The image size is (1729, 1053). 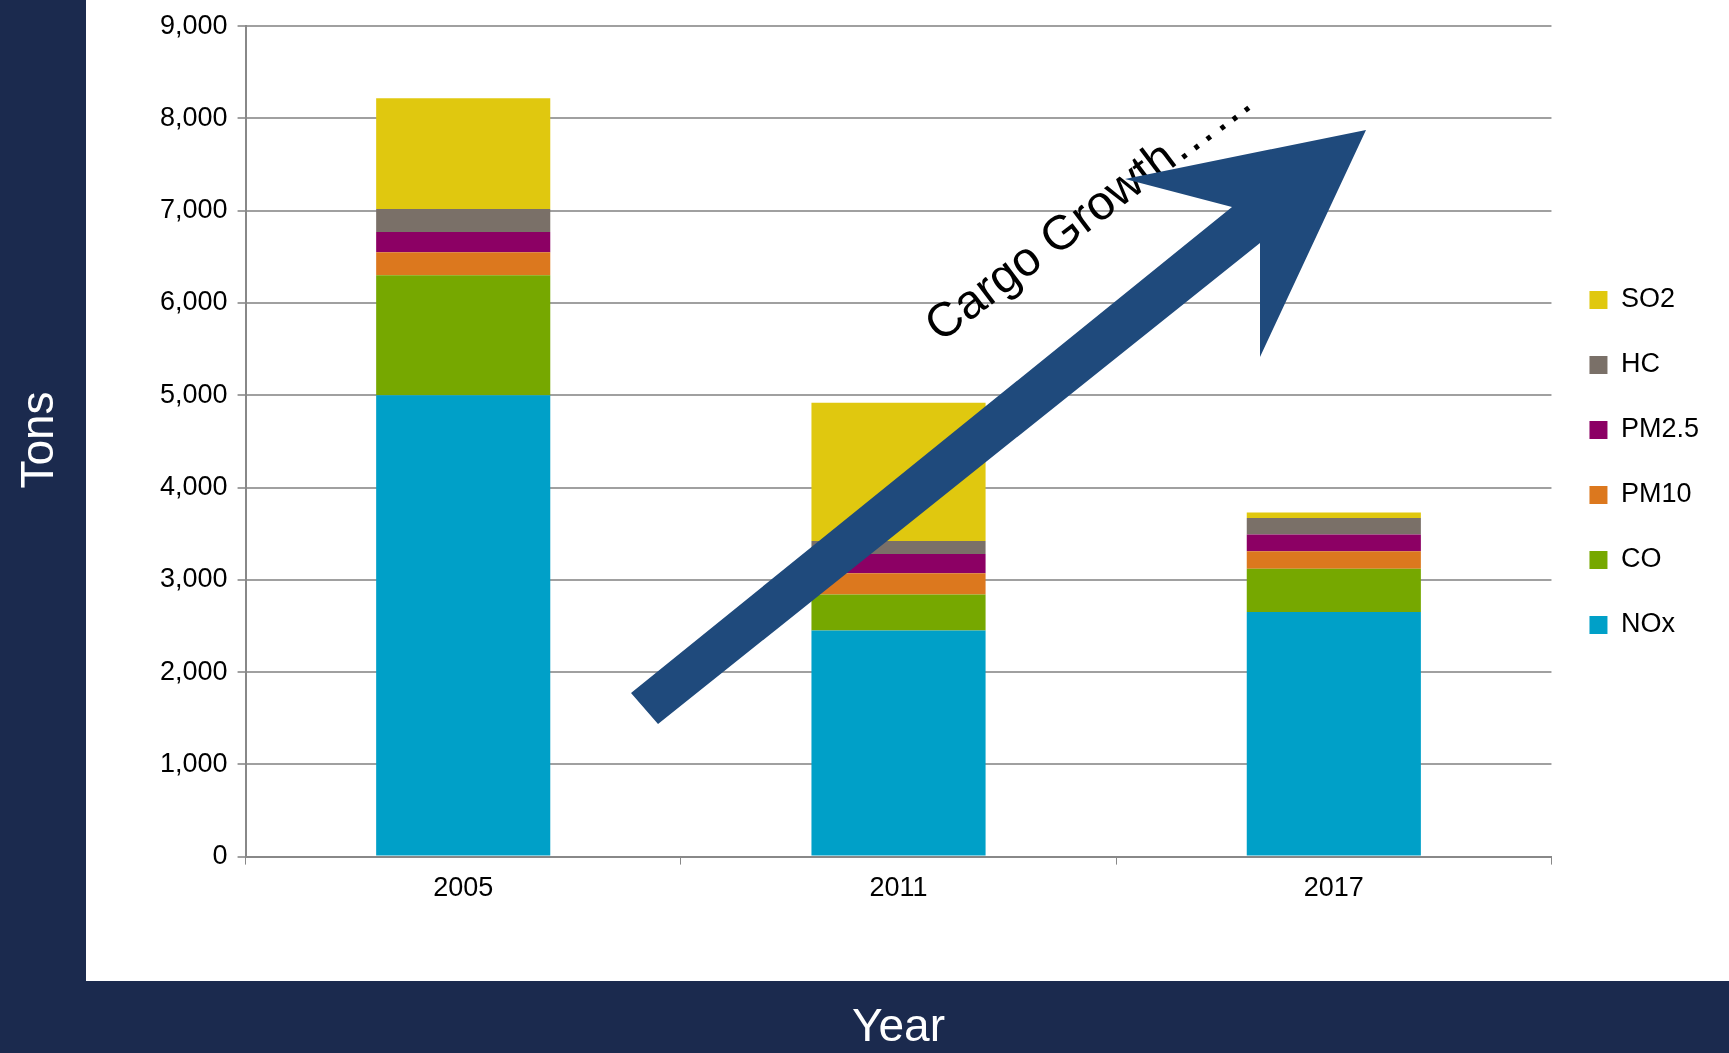 What do you see at coordinates (193, 762) in the screenshot?
I see `y-tick-label: 1,000` at bounding box center [193, 762].